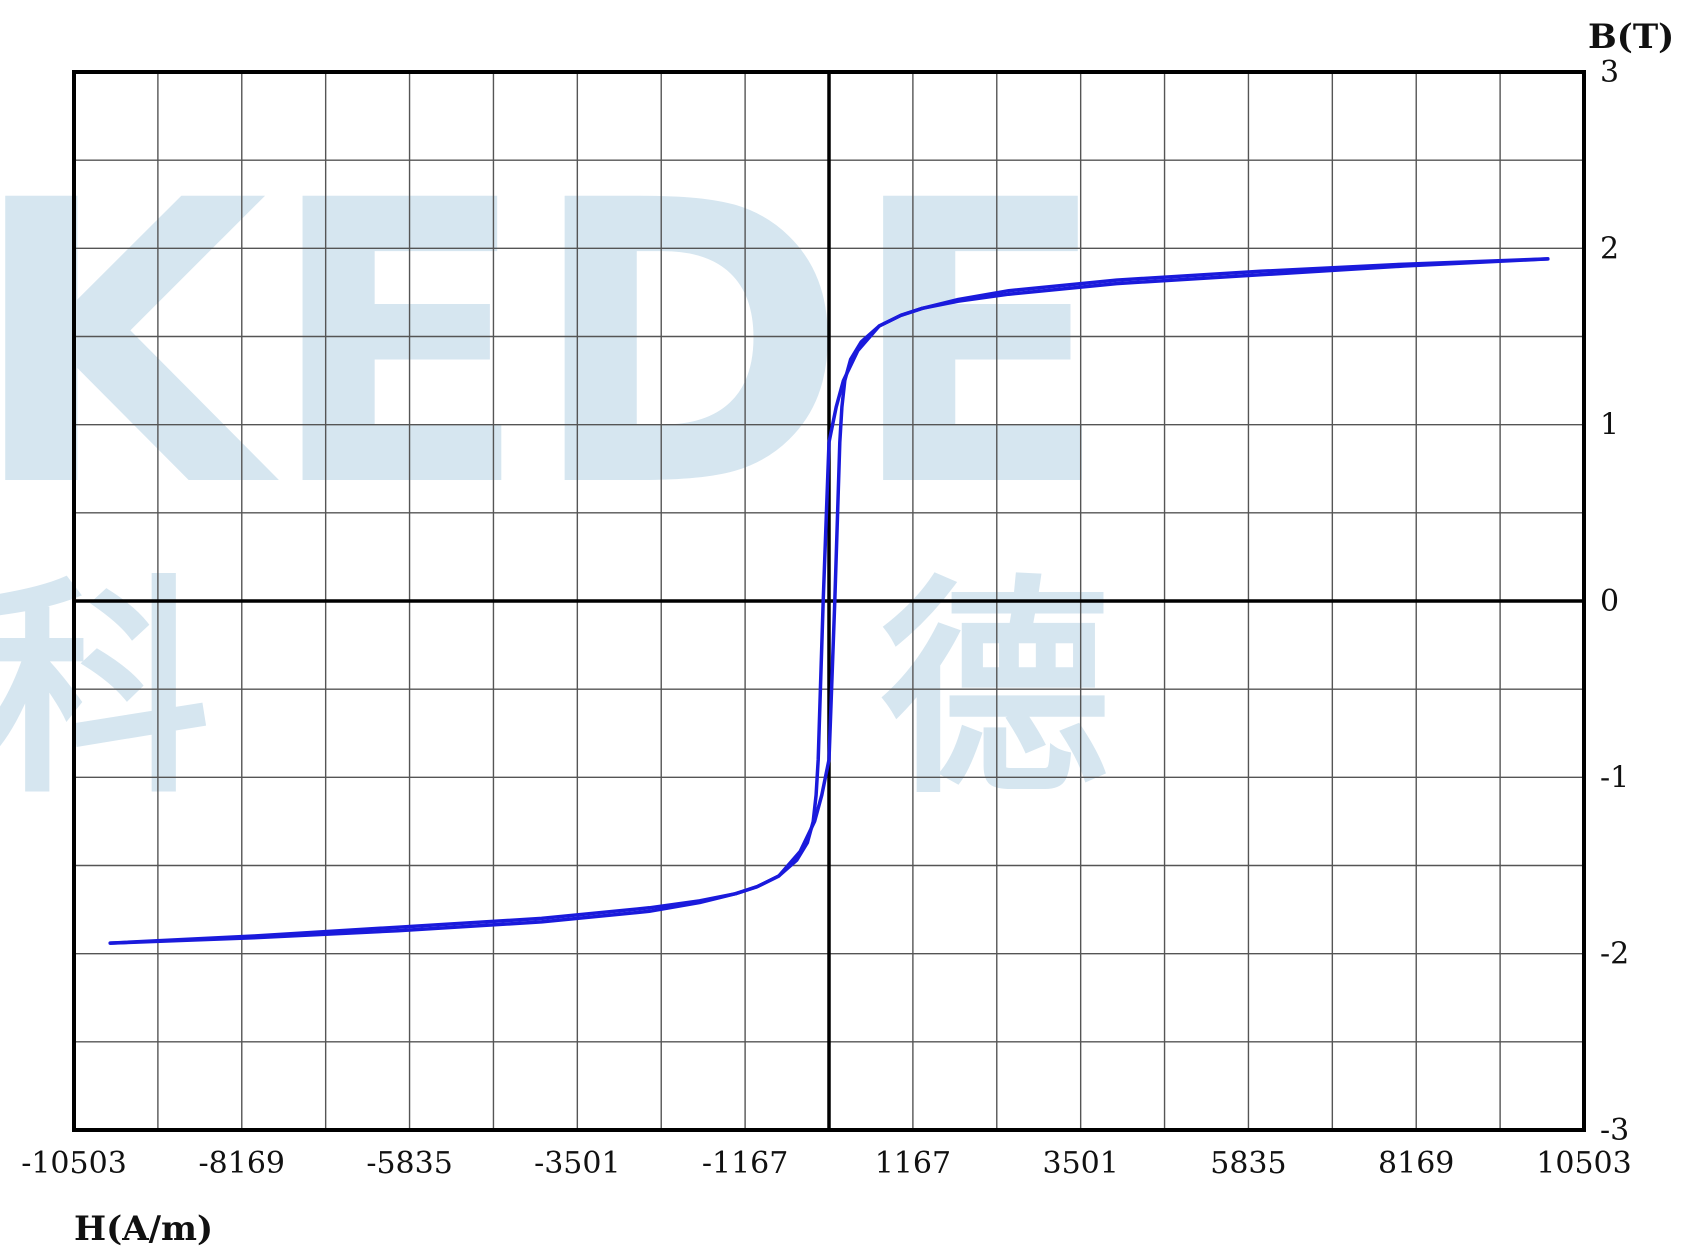 The height and width of the screenshot is (1248, 1681). What do you see at coordinates (1614, 1130) in the screenshot?
I see `y-tick-label: -3` at bounding box center [1614, 1130].